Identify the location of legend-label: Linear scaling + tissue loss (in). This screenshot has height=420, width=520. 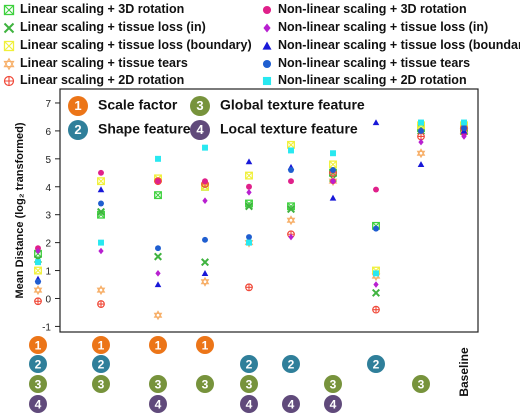
(113, 27).